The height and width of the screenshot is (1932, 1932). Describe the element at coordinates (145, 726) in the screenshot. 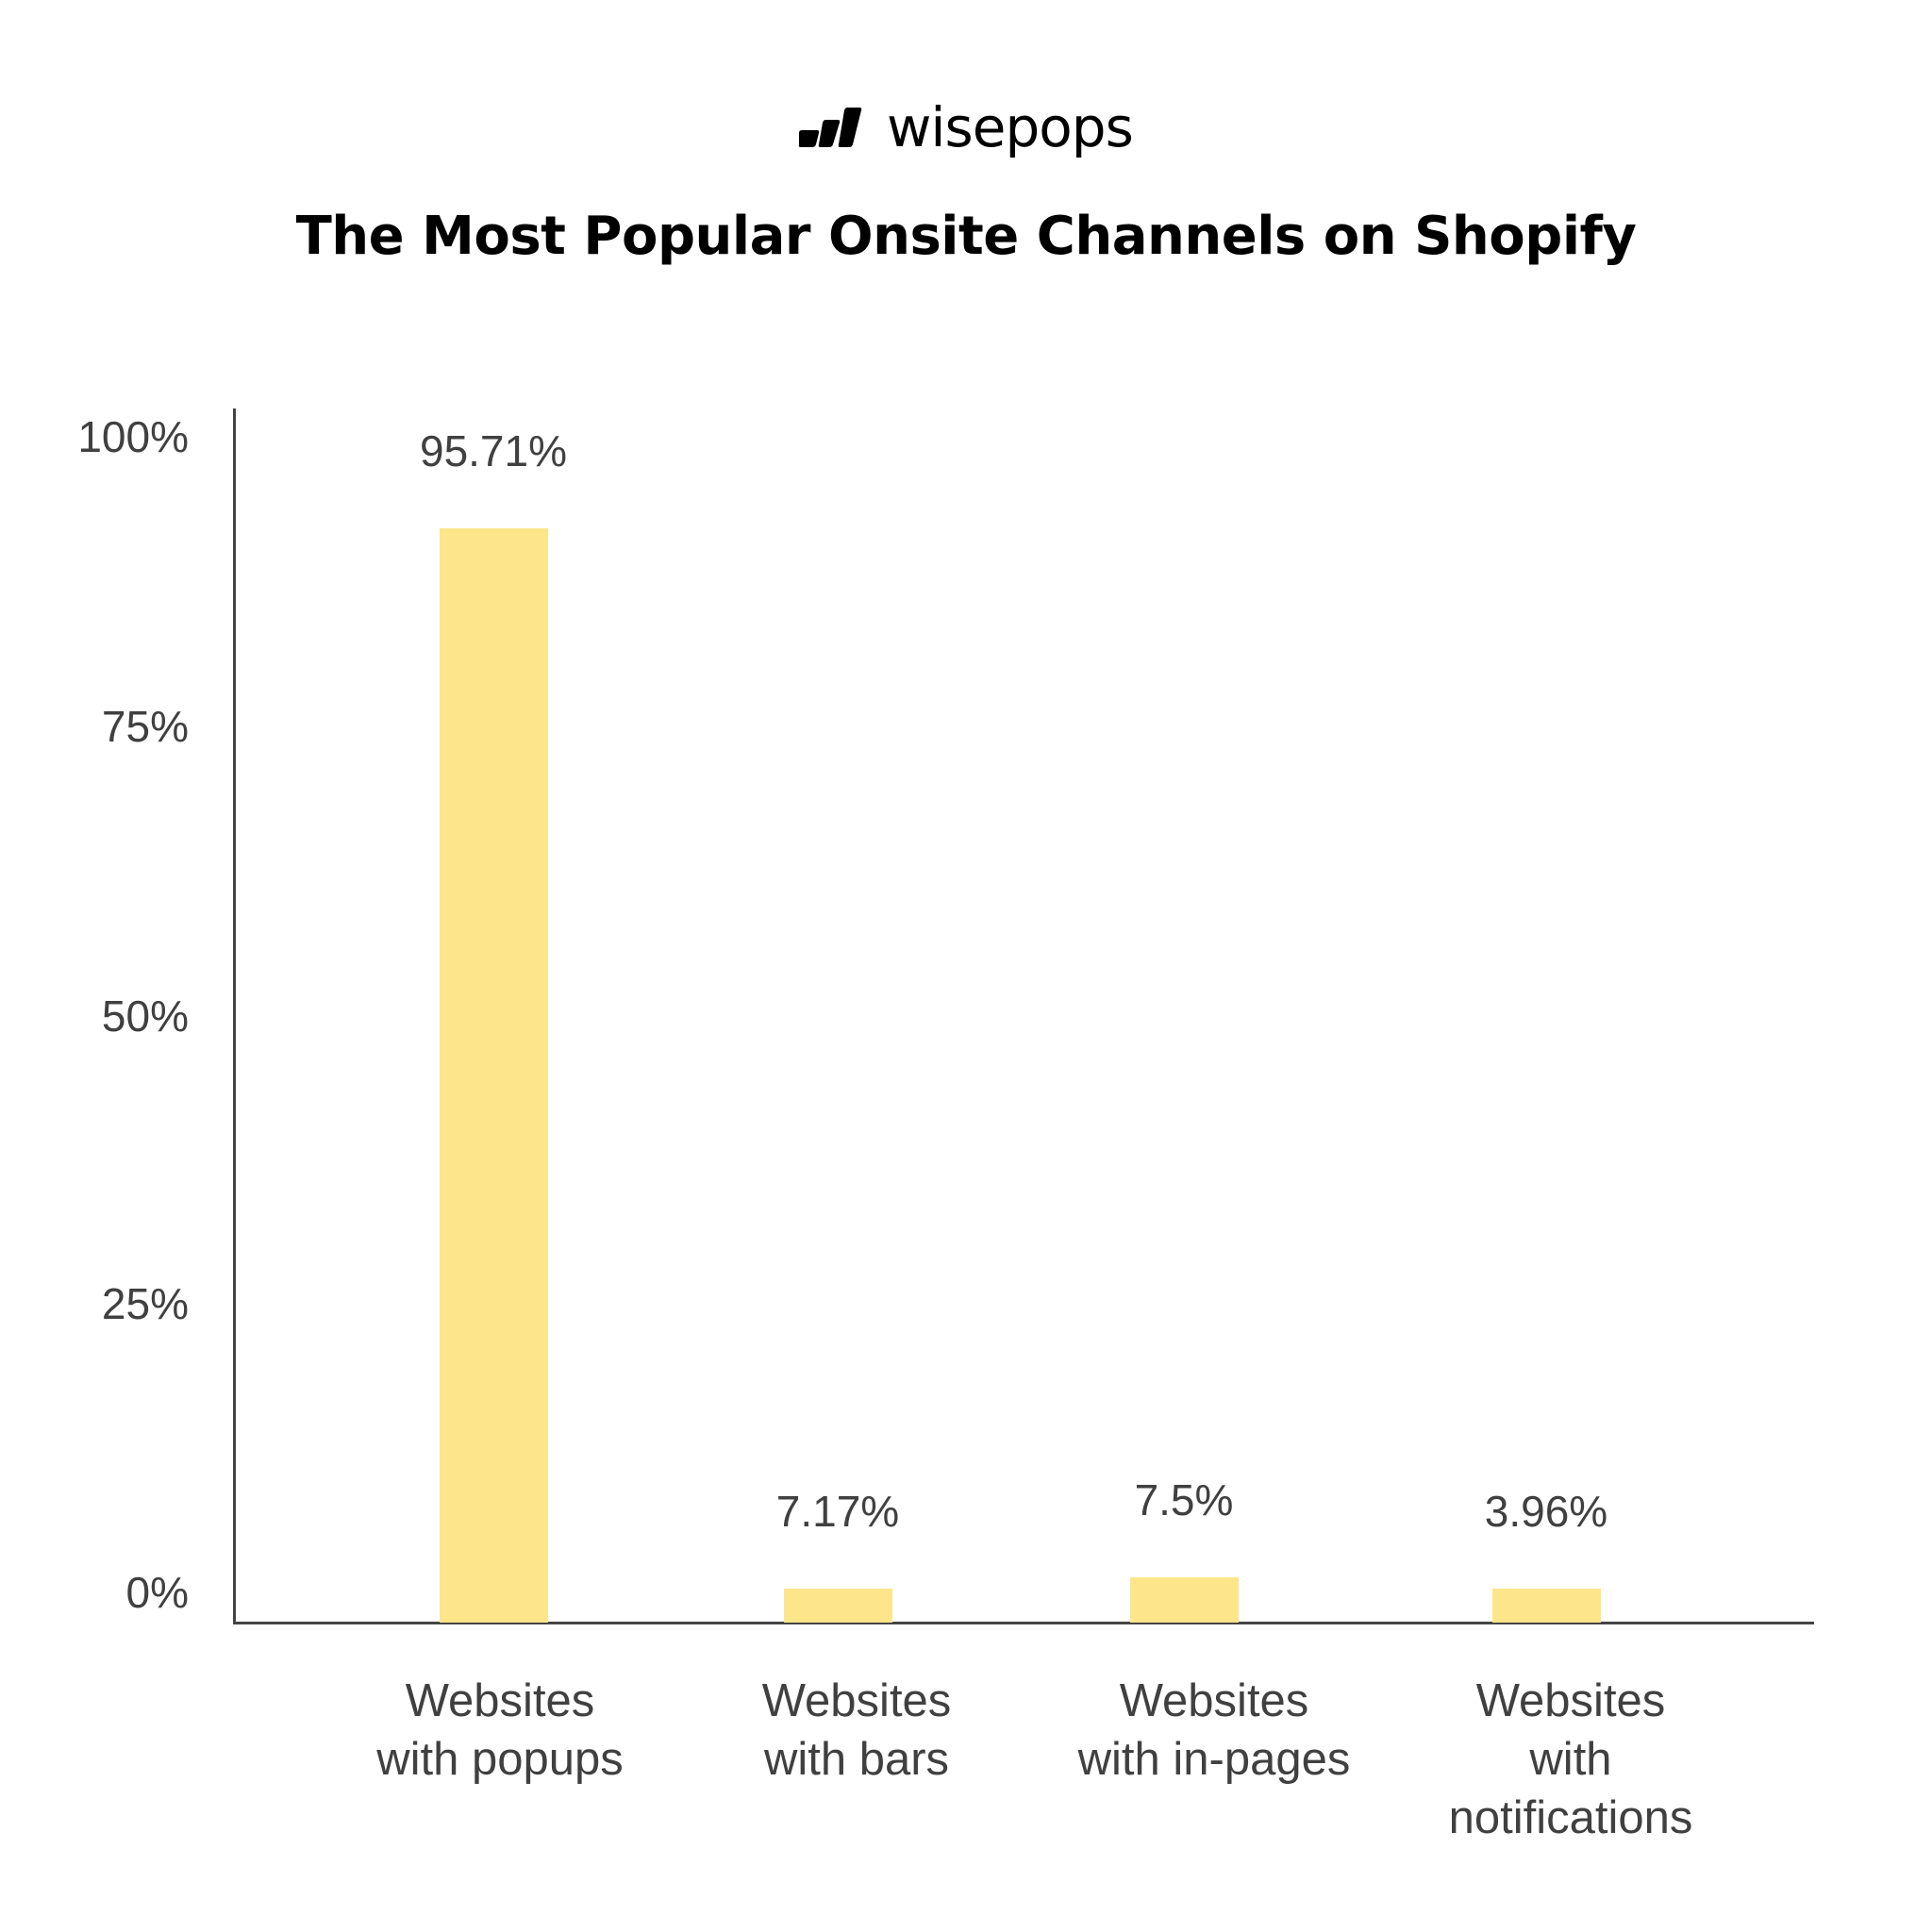

I see `y-tick-label: 75%` at that location.